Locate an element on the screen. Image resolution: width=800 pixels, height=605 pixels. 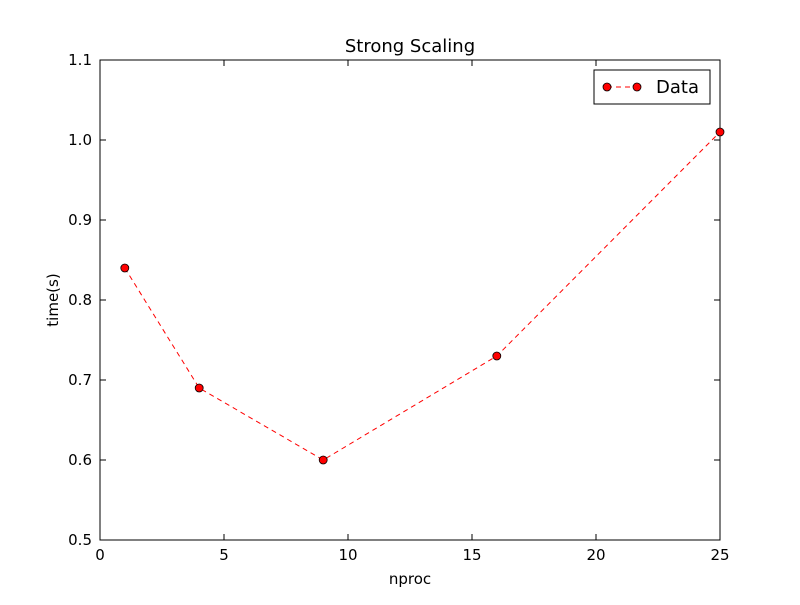
legend-box is located at coordinates (652, 87).